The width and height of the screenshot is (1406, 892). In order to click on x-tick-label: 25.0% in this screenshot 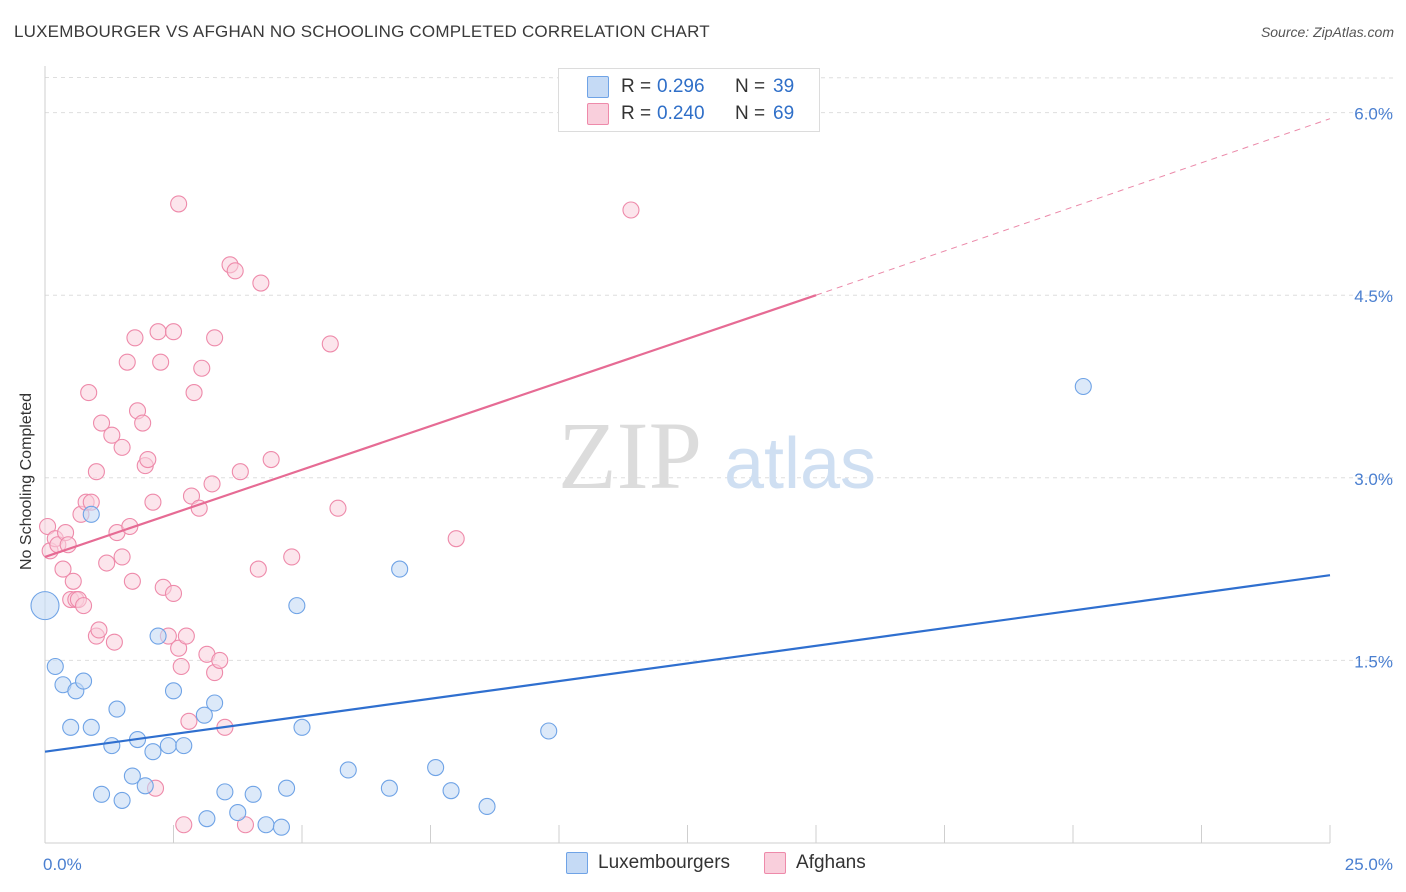, I will do `click(1369, 864)`.